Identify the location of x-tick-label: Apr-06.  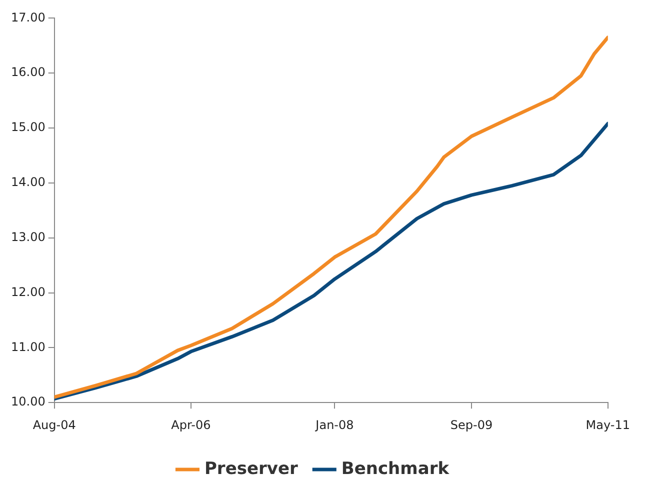
(191, 425).